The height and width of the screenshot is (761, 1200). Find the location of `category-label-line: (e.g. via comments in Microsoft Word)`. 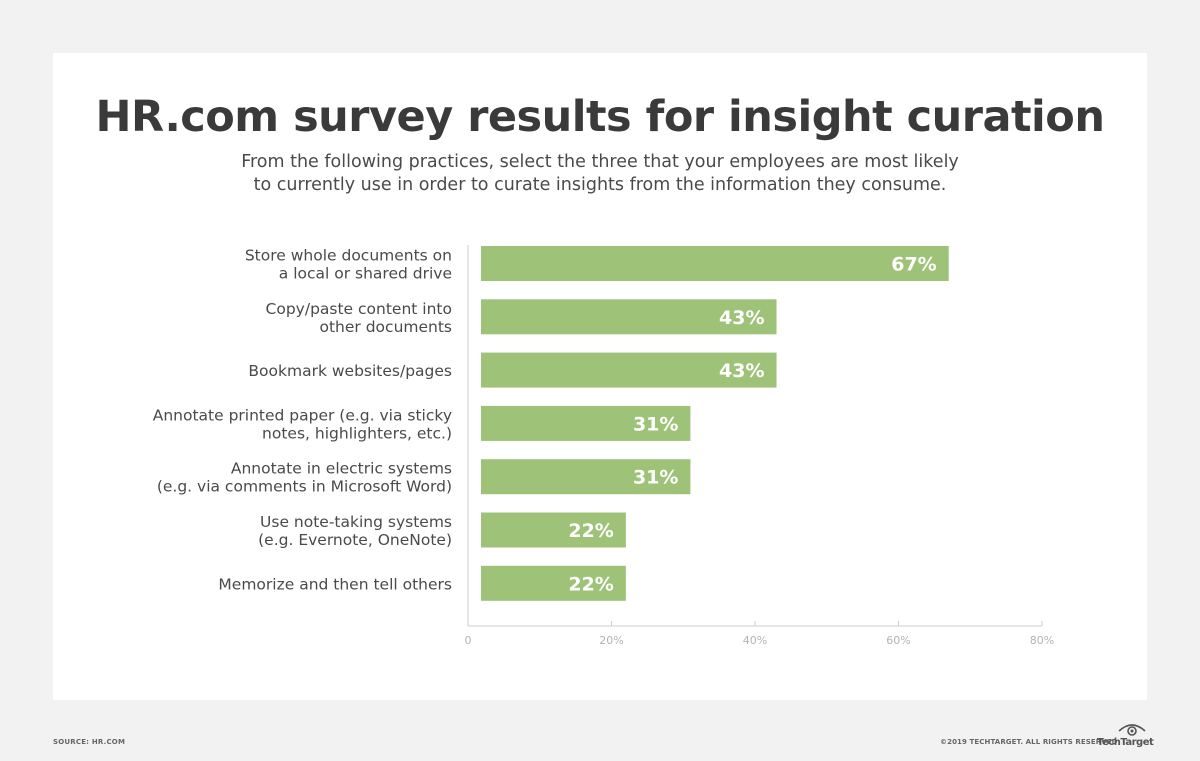

category-label-line: (e.g. via comments in Microsoft Word) is located at coordinates (304, 487).